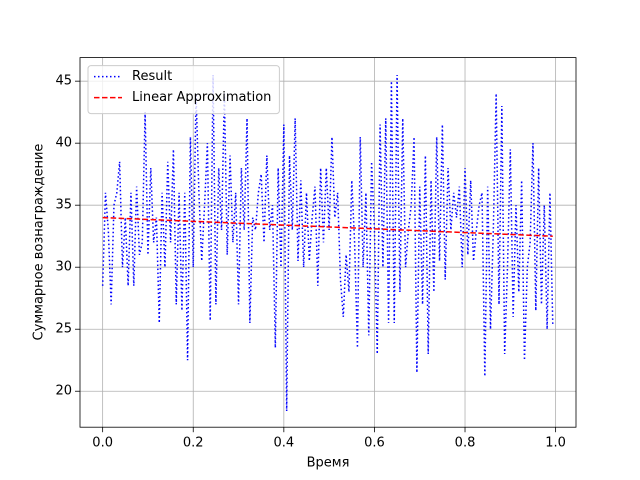 The width and height of the screenshot is (640, 480). Describe the element at coordinates (63, 329) in the screenshot. I see `y-tick-label: 25` at that location.